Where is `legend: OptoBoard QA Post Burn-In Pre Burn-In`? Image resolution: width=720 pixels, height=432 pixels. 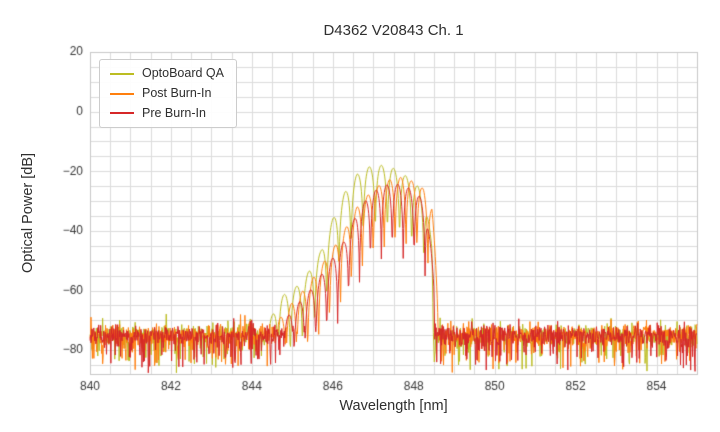
legend: OptoBoard QA Post Burn-In Pre Burn-In is located at coordinates (168, 94).